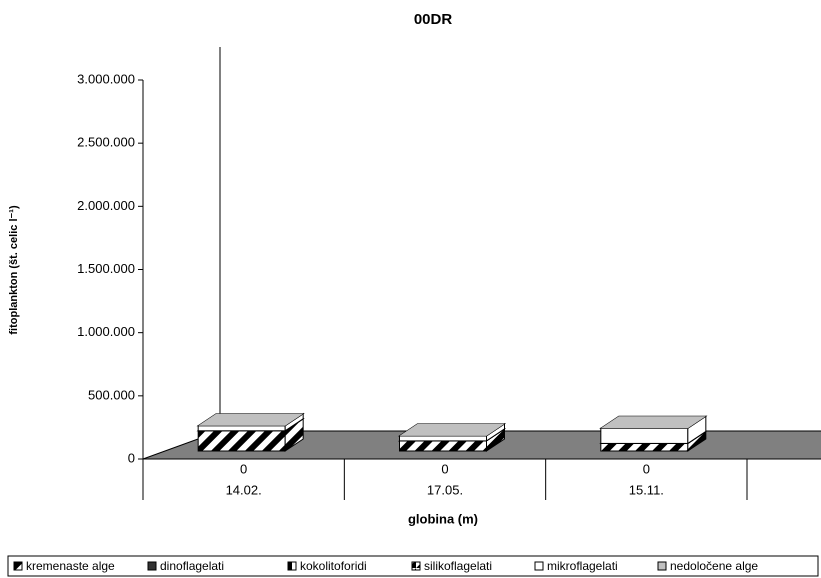  Describe the element at coordinates (244, 489) in the screenshot. I see `x-group-label: 14.02.` at that location.